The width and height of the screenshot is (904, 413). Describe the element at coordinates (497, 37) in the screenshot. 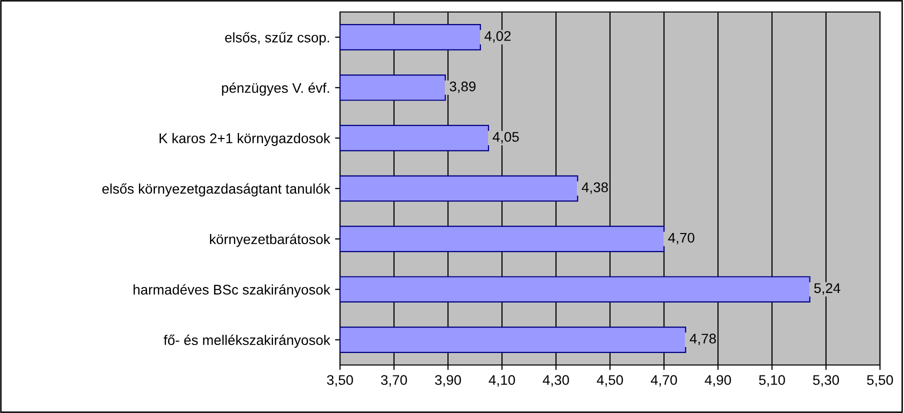

I see `data-label: 4,02` at that location.